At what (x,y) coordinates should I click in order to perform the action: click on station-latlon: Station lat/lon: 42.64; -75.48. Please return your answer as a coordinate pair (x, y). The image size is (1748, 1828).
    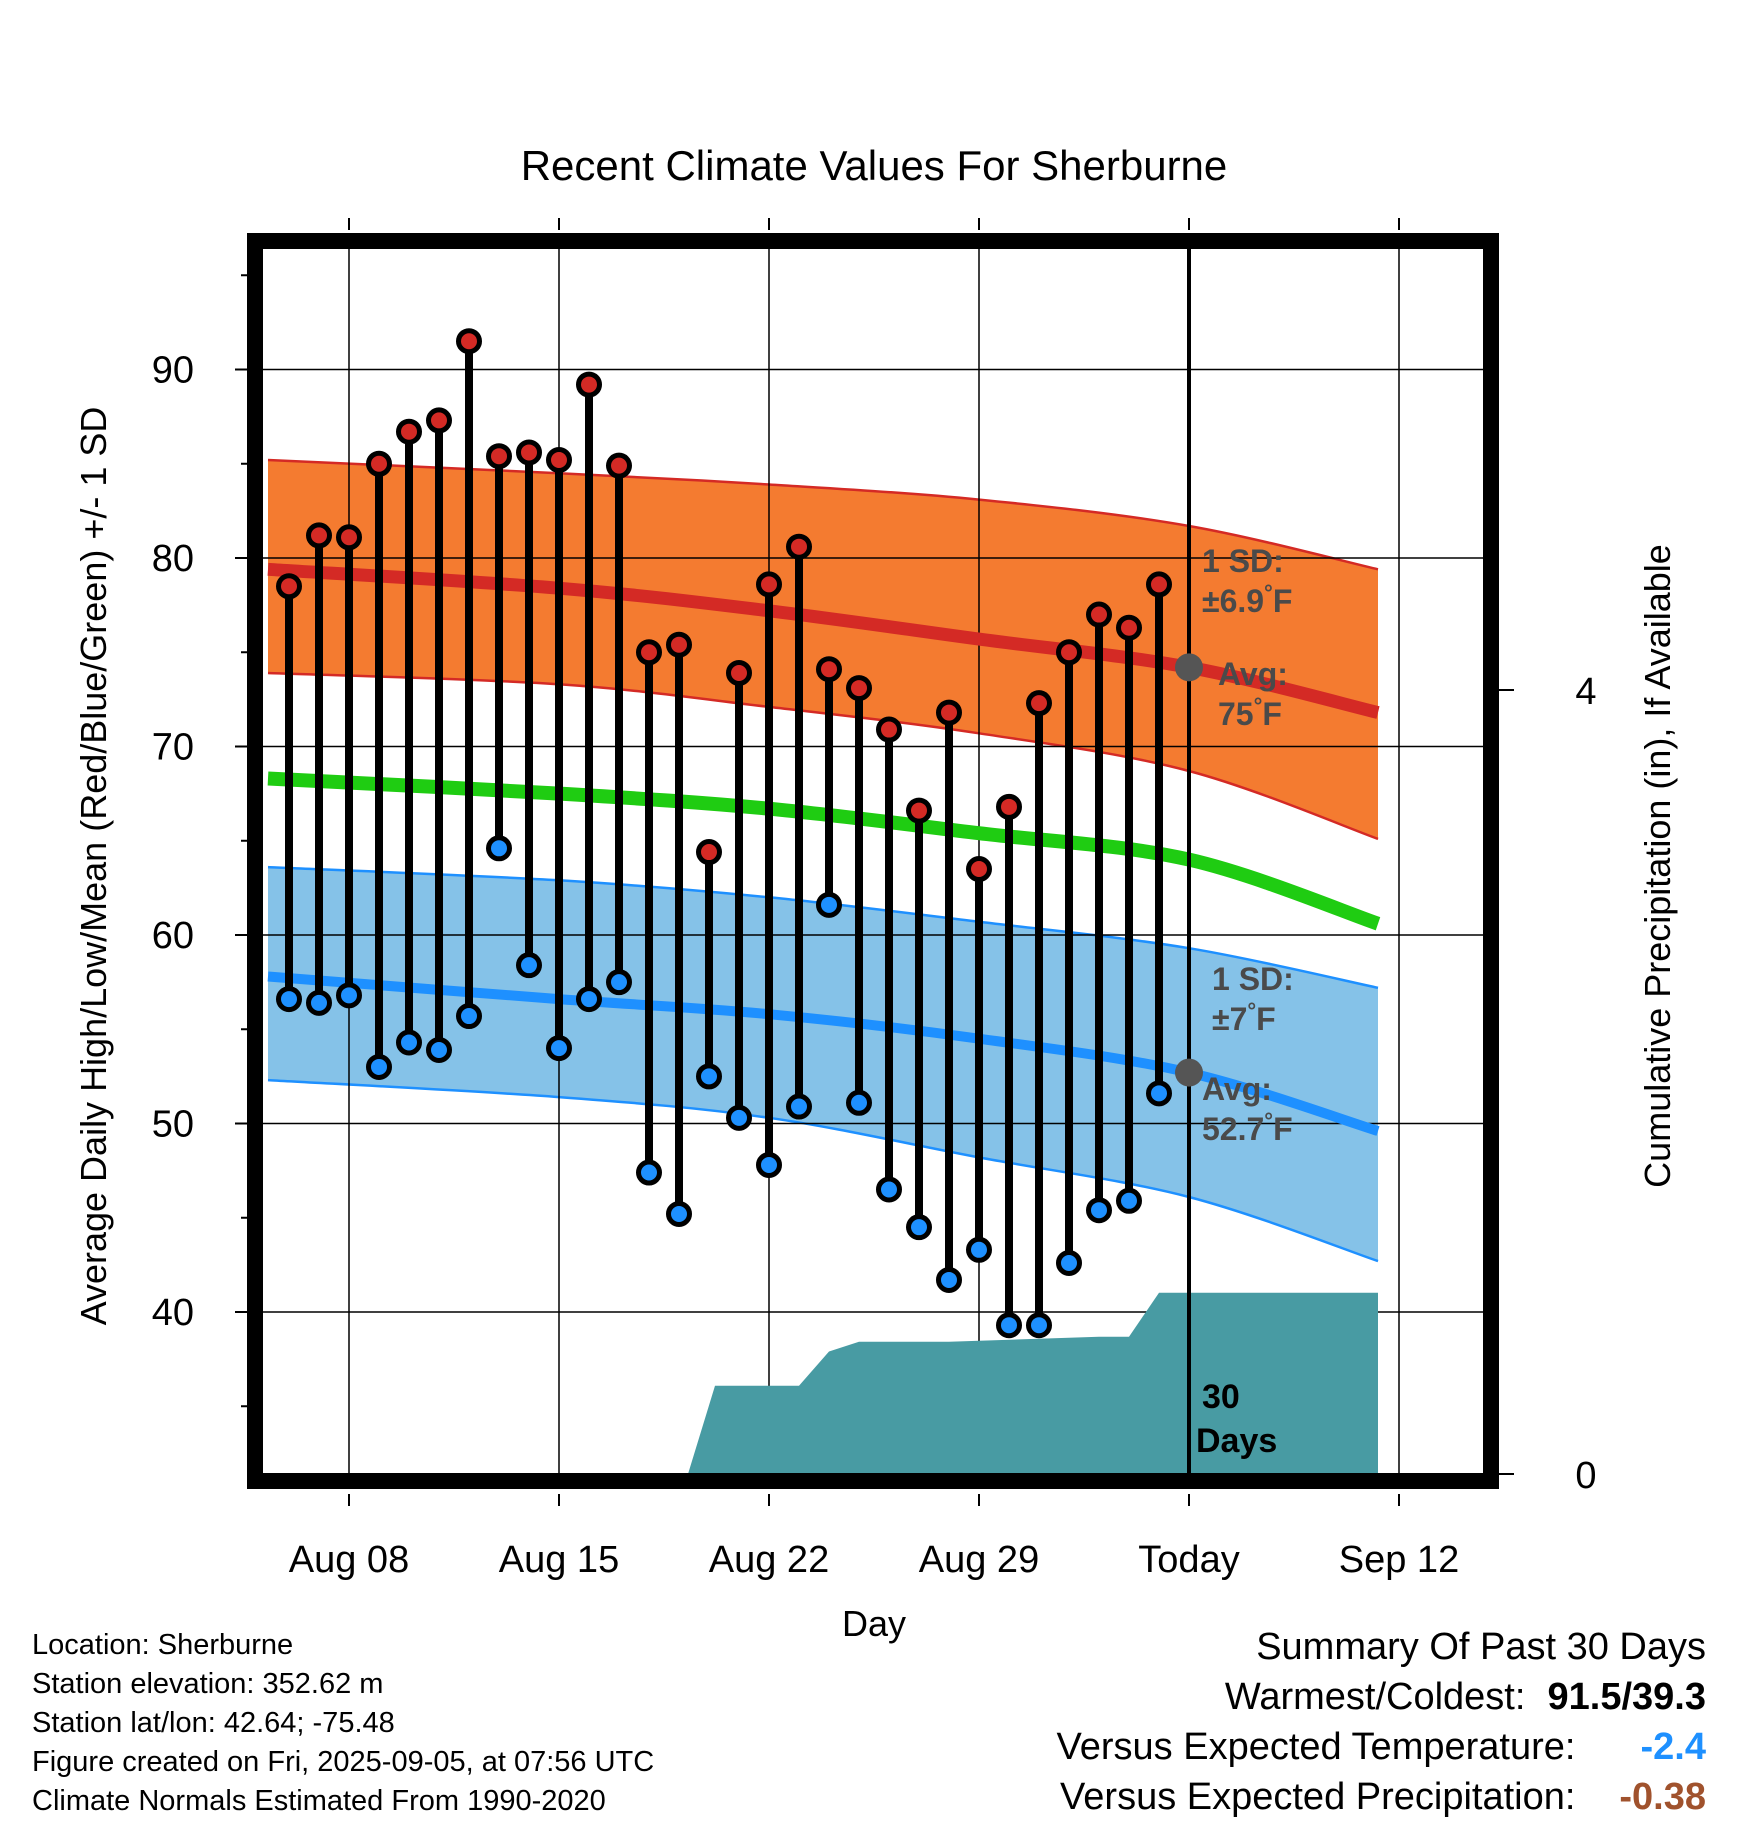
    Looking at the image, I should click on (213, 1723).